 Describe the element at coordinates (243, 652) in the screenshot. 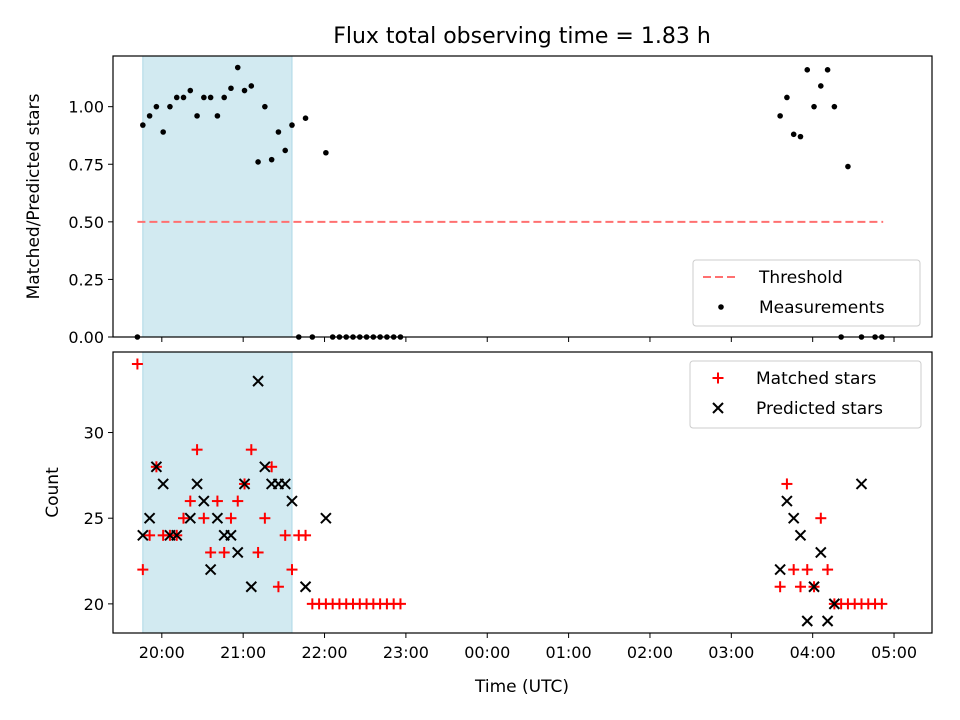

I see `x-tick-label: 21:00` at that location.